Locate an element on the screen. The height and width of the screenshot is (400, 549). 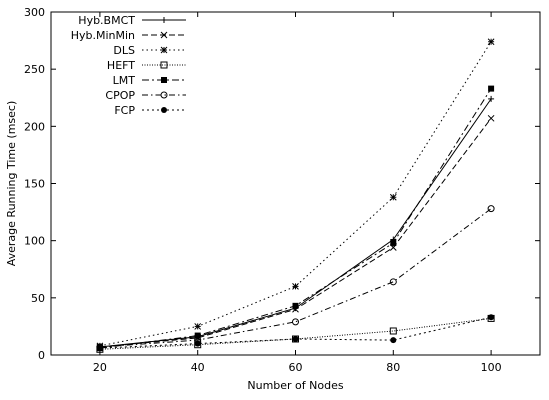
legend: Hyb.BMCT Hyb.MinMin DLS HEFT LMT CPOP FCP is located at coordinates (128, 65).